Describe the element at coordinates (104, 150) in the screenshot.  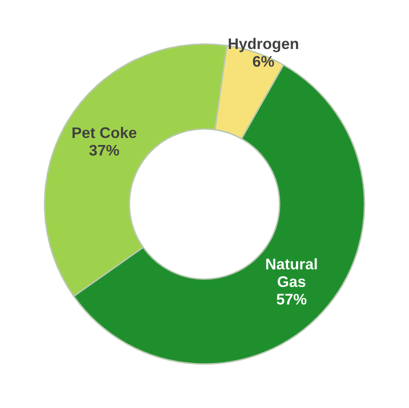
I see `data-label: 37%` at that location.